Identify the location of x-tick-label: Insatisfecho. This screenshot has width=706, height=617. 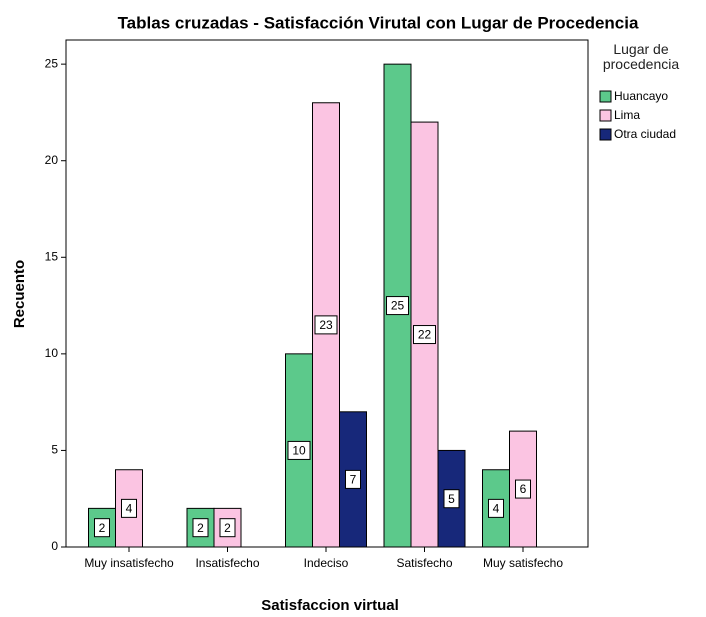
(227, 563).